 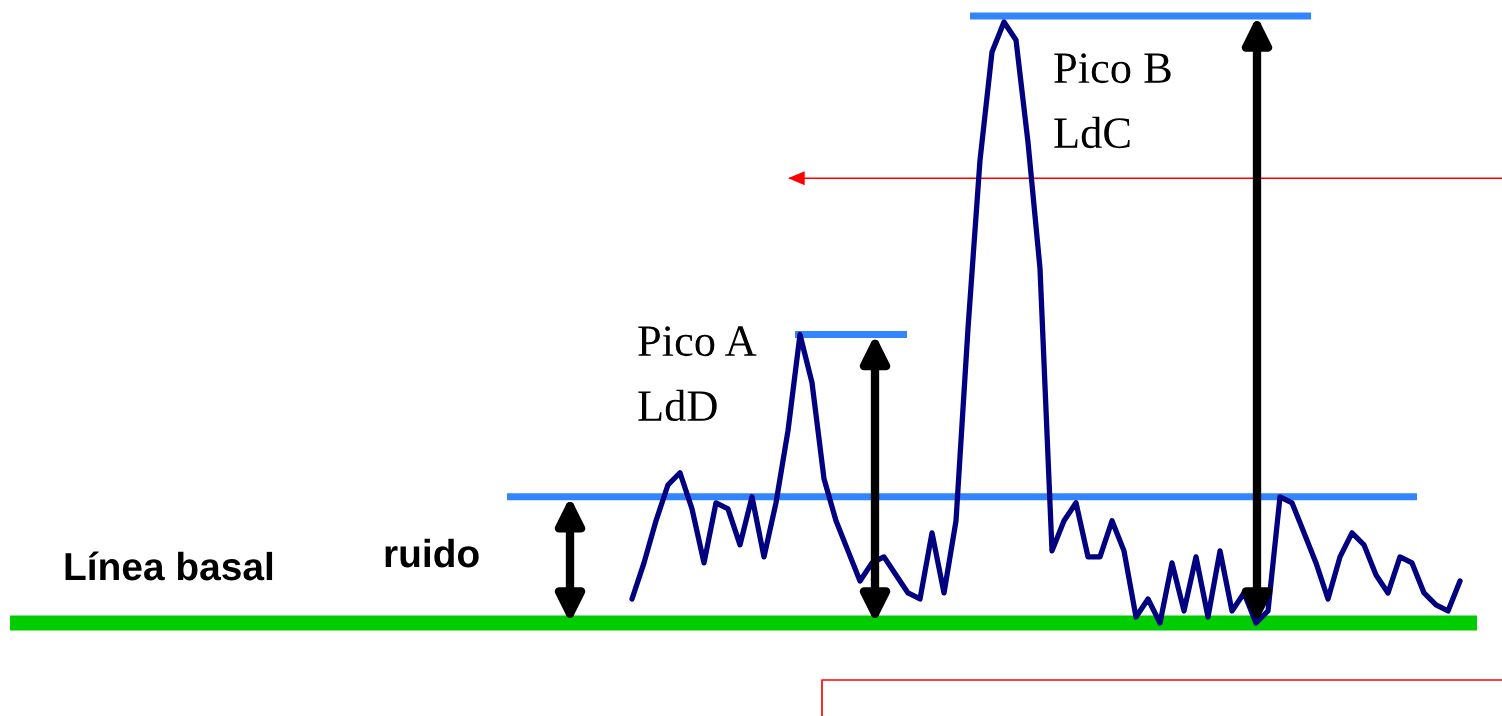 What do you see at coordinates (677, 405) in the screenshot?
I see `ref-line-label: LdD` at bounding box center [677, 405].